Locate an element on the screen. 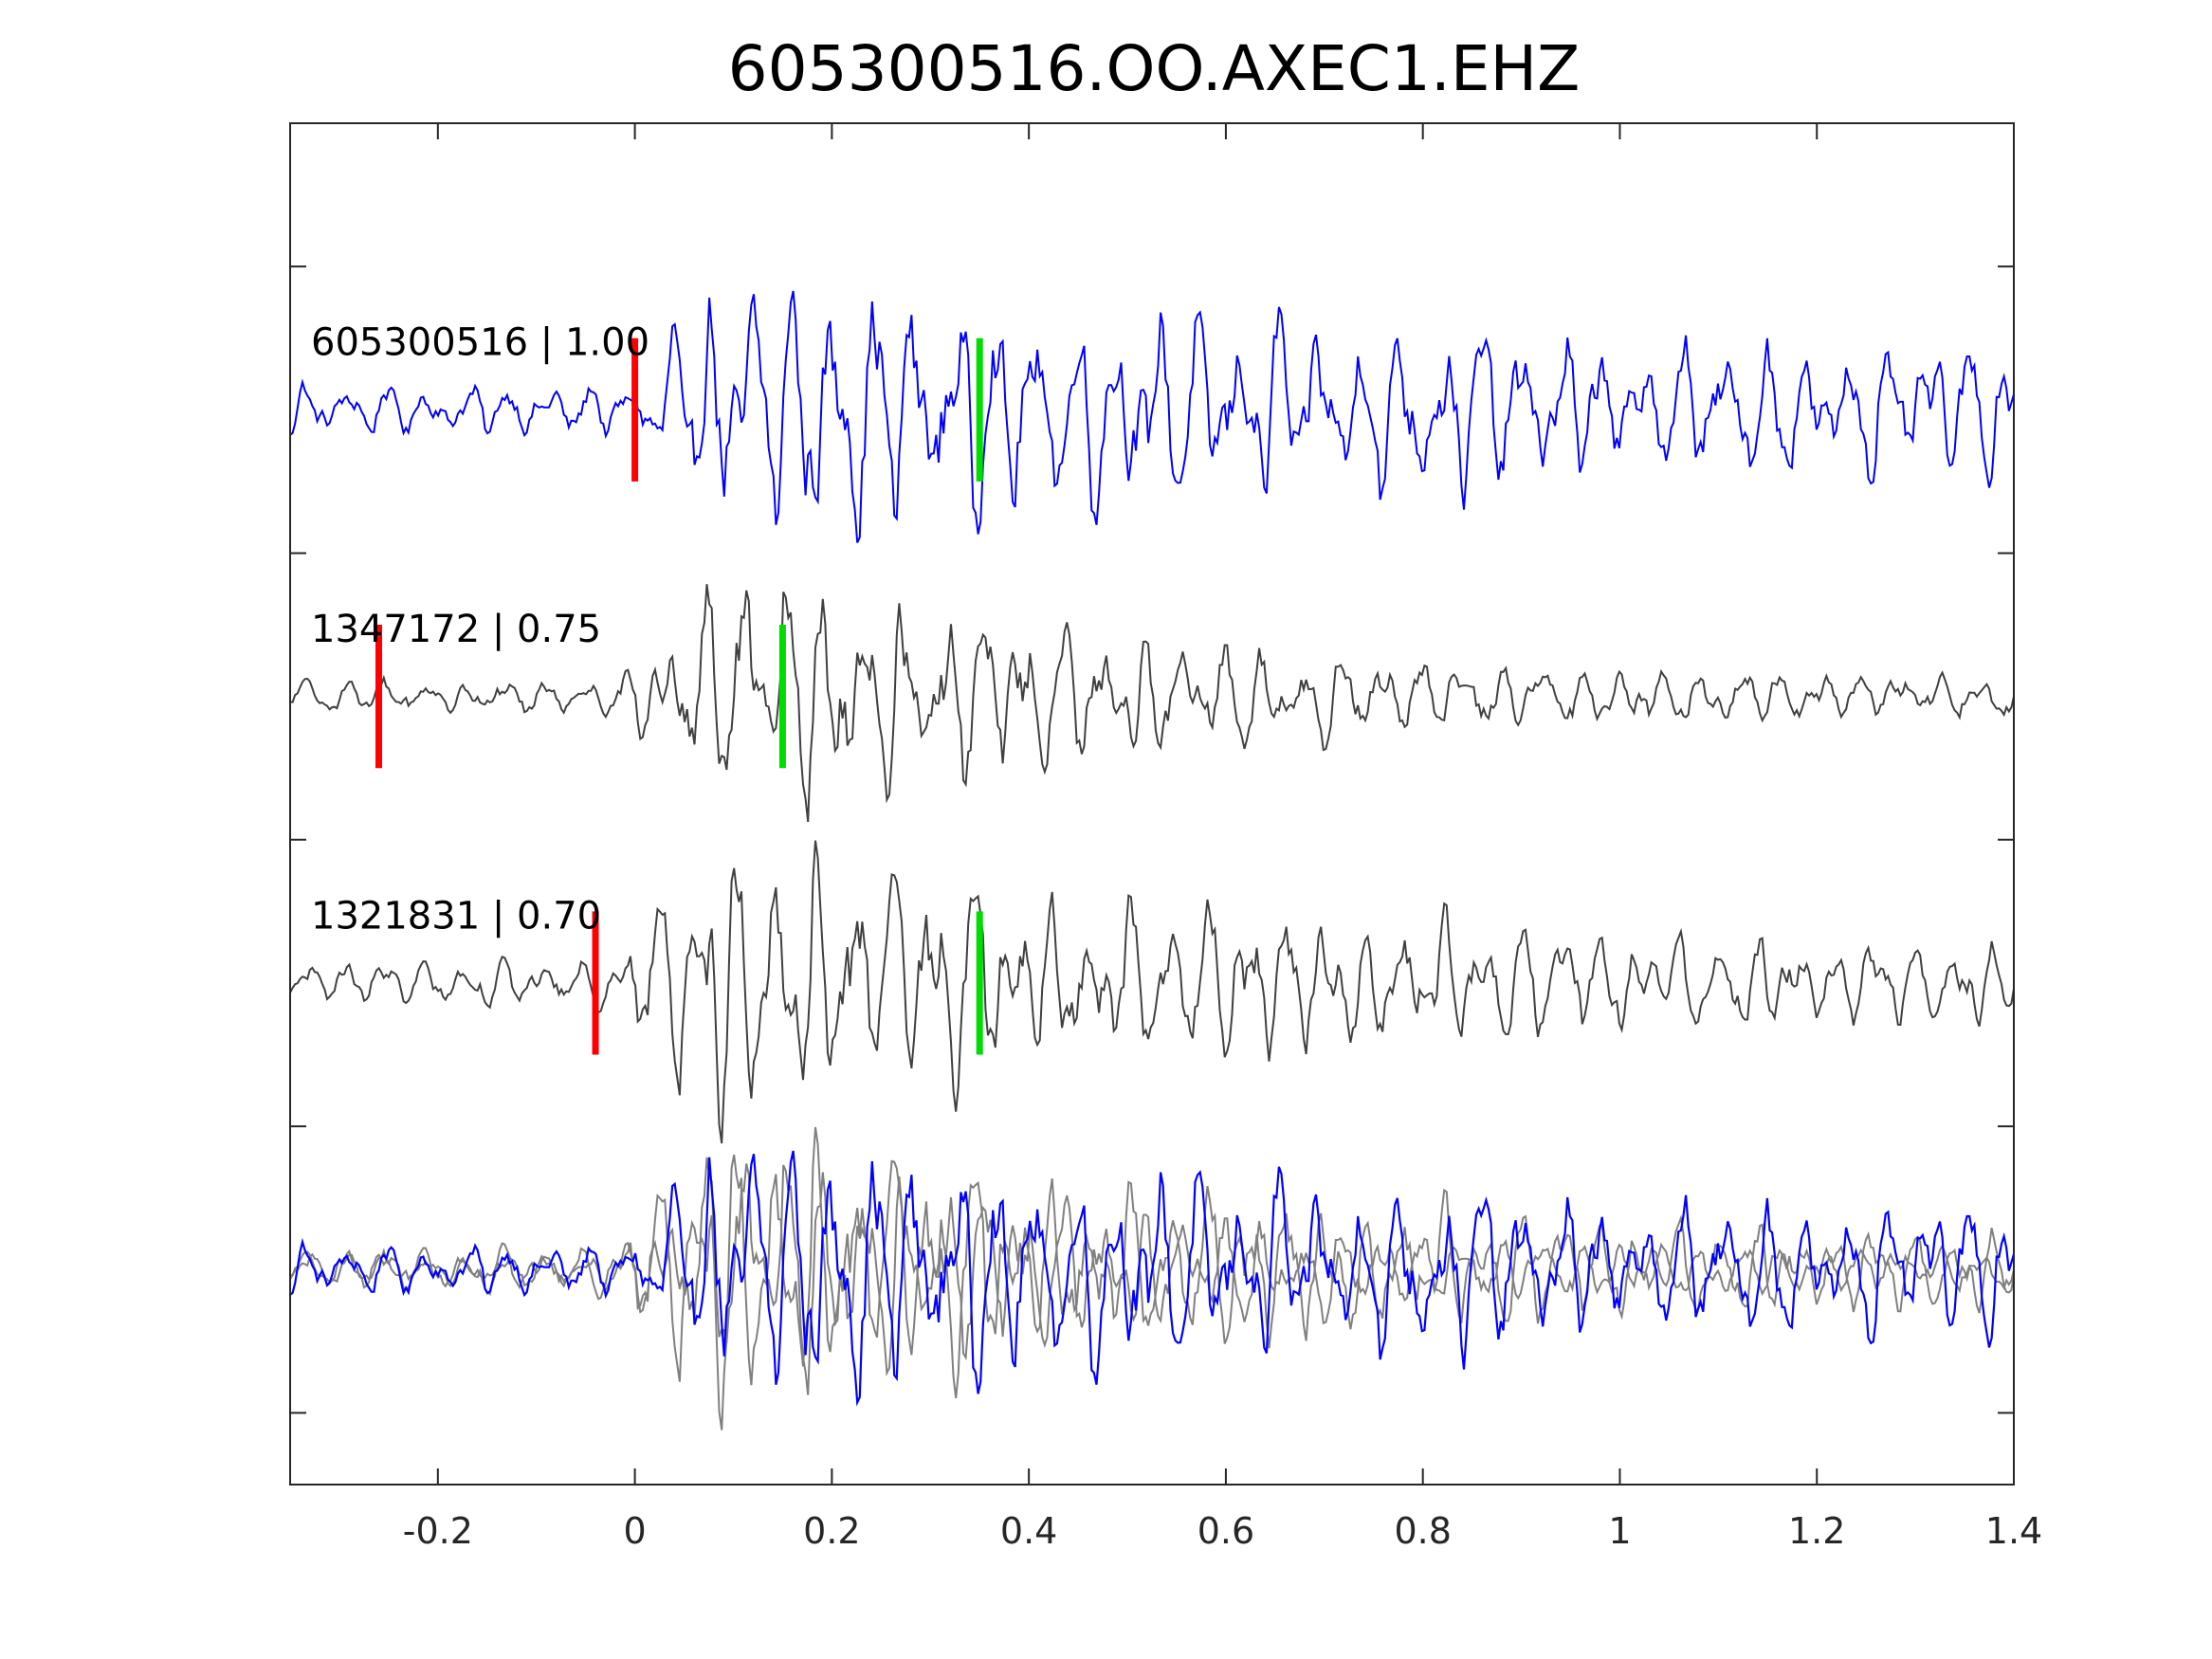 This screenshot has width=2212, height=1659. overlay-reference-trace is located at coordinates (1152, 1278).